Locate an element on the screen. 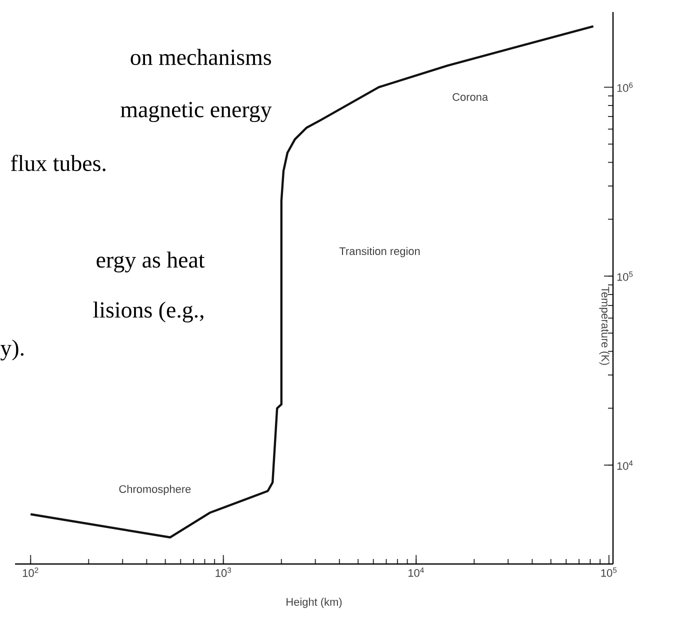 The width and height of the screenshot is (697, 619). annotation: Corona is located at coordinates (470, 97).